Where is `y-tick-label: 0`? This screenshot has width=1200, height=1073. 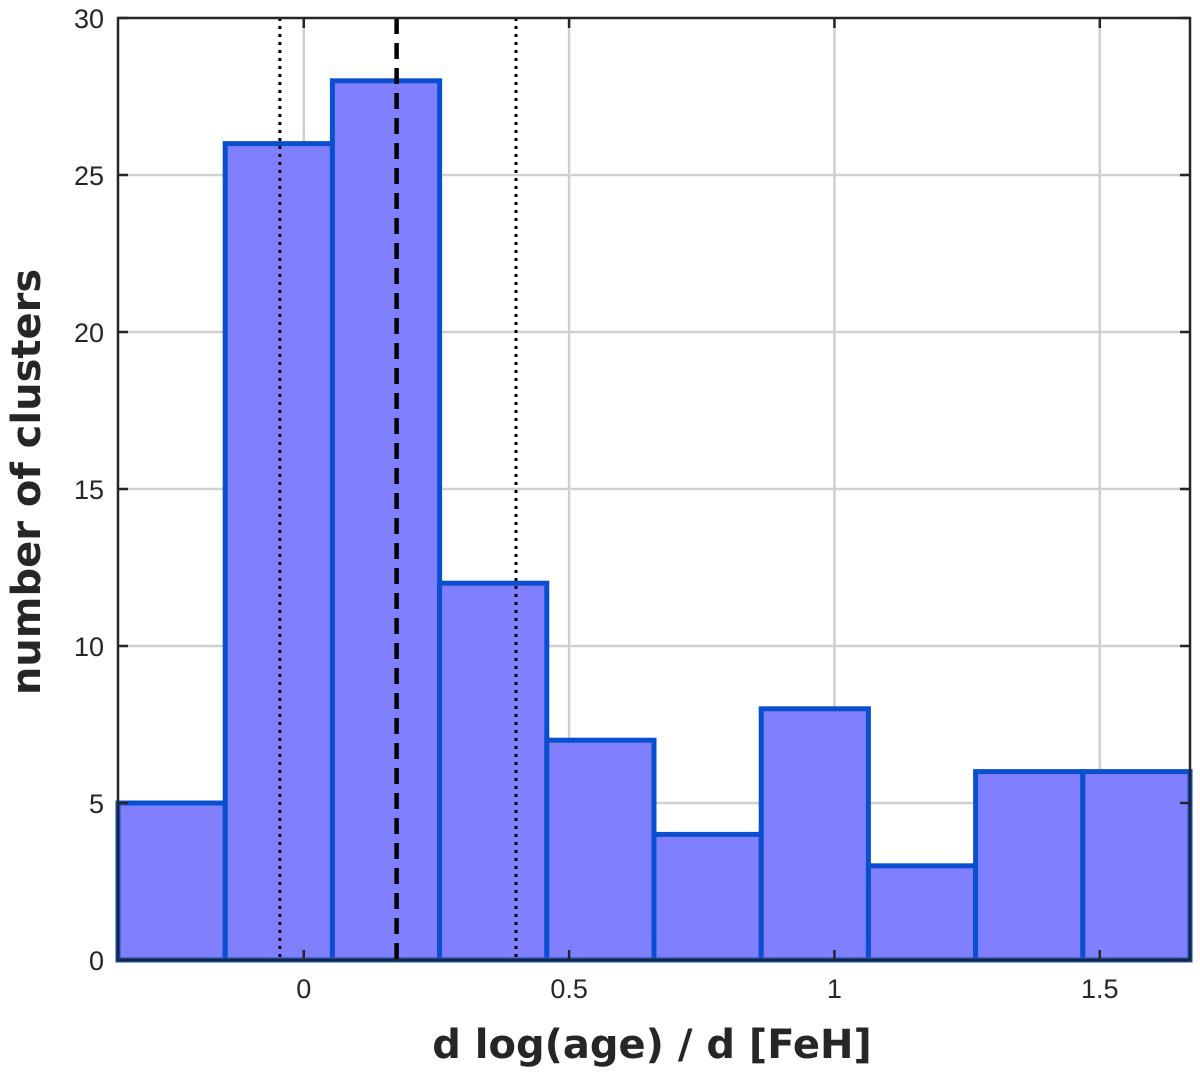
y-tick-label: 0 is located at coordinates (96, 961).